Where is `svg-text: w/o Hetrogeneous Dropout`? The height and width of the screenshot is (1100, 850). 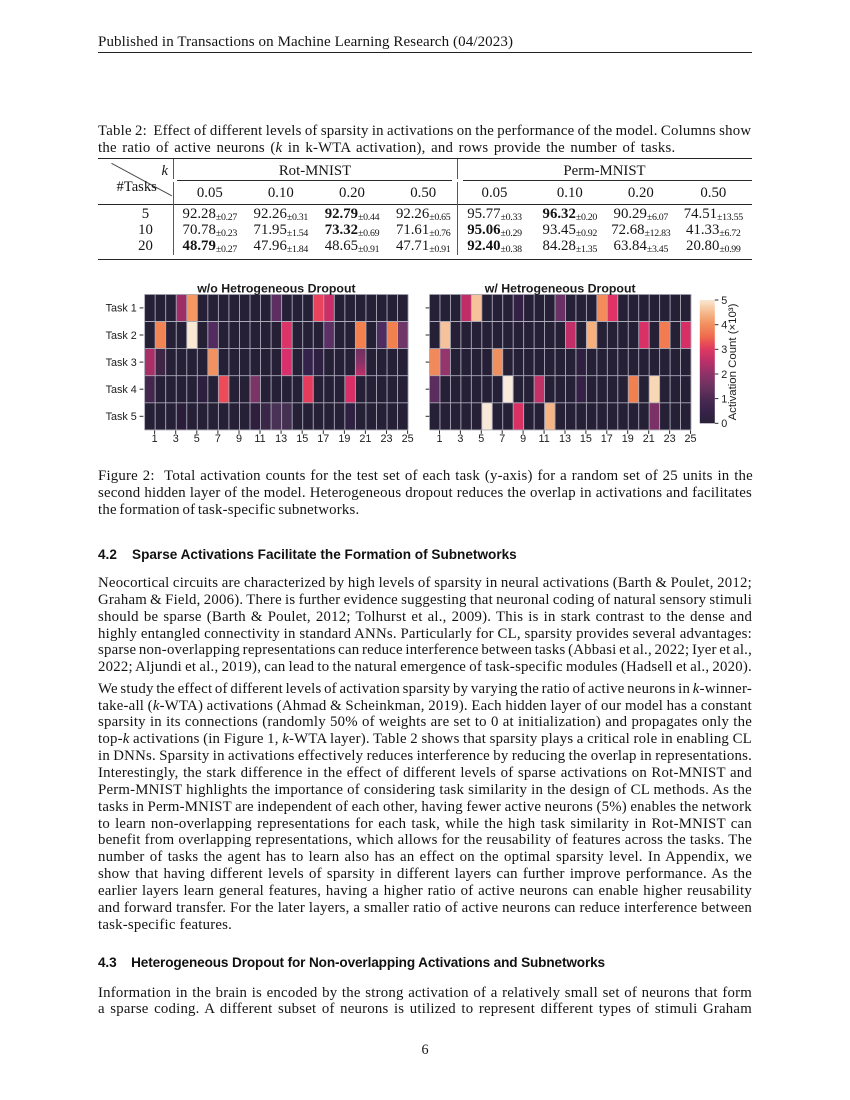
svg-text: w/o Hetrogeneous Dropout is located at coordinates (275, 288).